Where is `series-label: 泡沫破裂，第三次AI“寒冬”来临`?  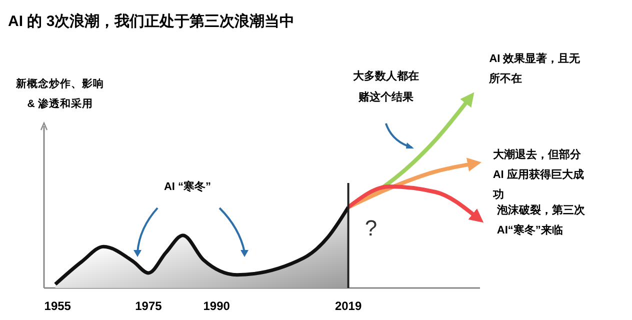
series-label: 泡沫破裂，第三次AI“寒冬”来临 is located at coordinates (541, 220).